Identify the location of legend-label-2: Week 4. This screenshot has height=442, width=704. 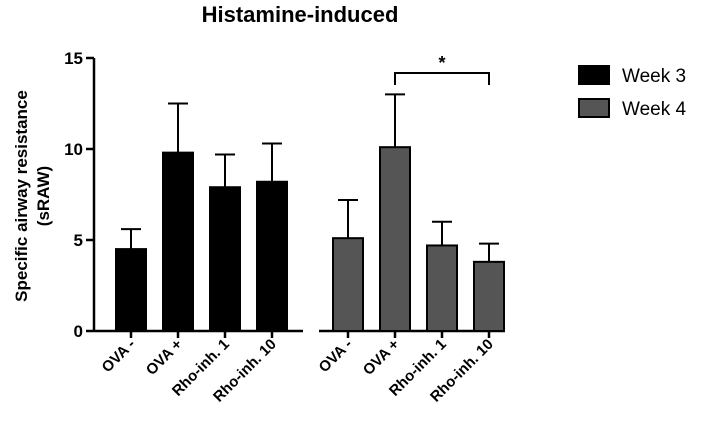
(654, 109).